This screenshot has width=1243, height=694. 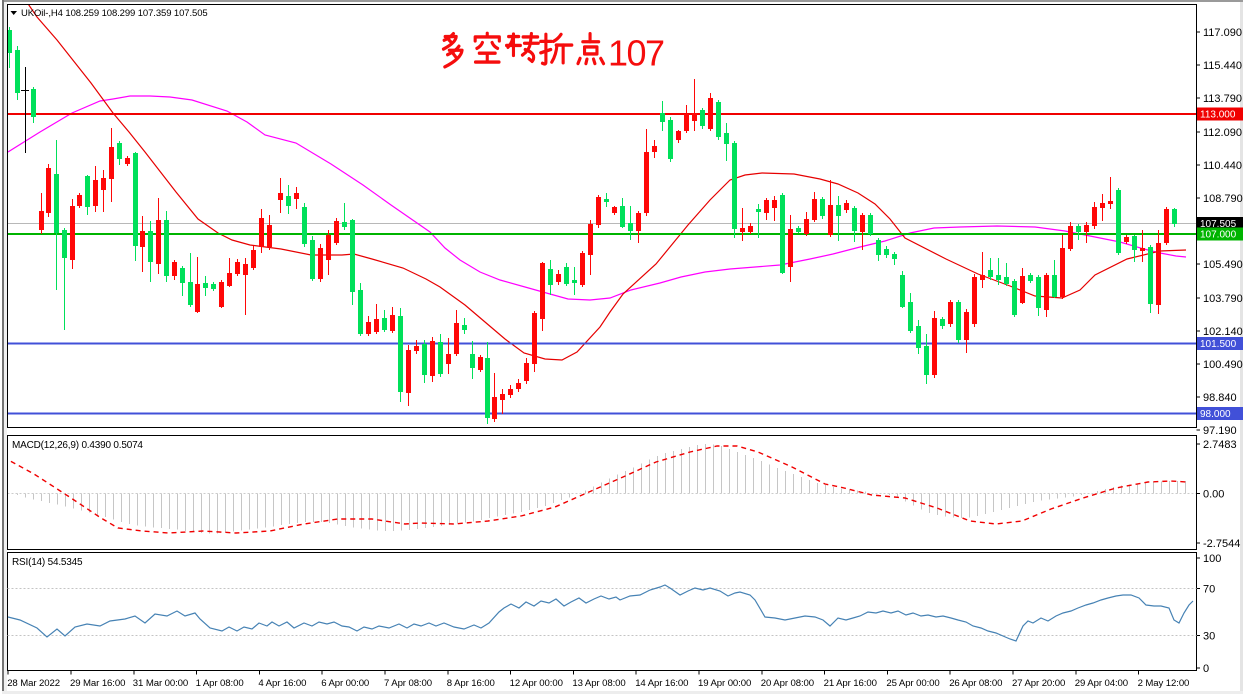 What do you see at coordinates (1212, 559) in the screenshot?
I see `svg-text: 100` at bounding box center [1212, 559].